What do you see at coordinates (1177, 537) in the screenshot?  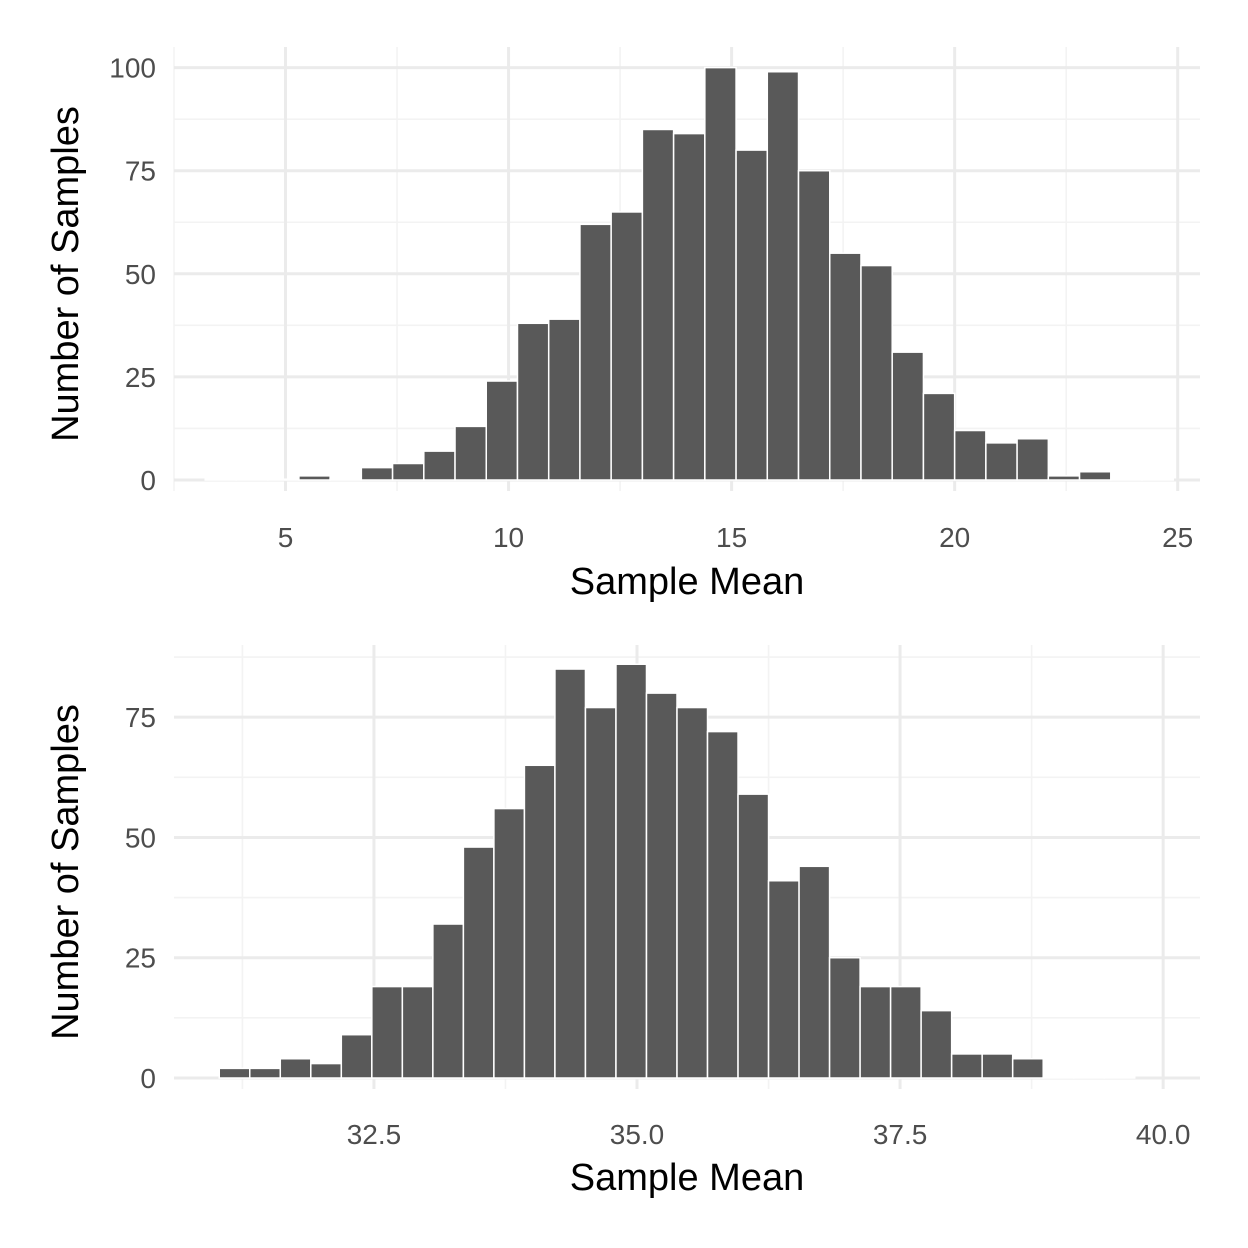 I see `x-tick-label: 25` at bounding box center [1177, 537].